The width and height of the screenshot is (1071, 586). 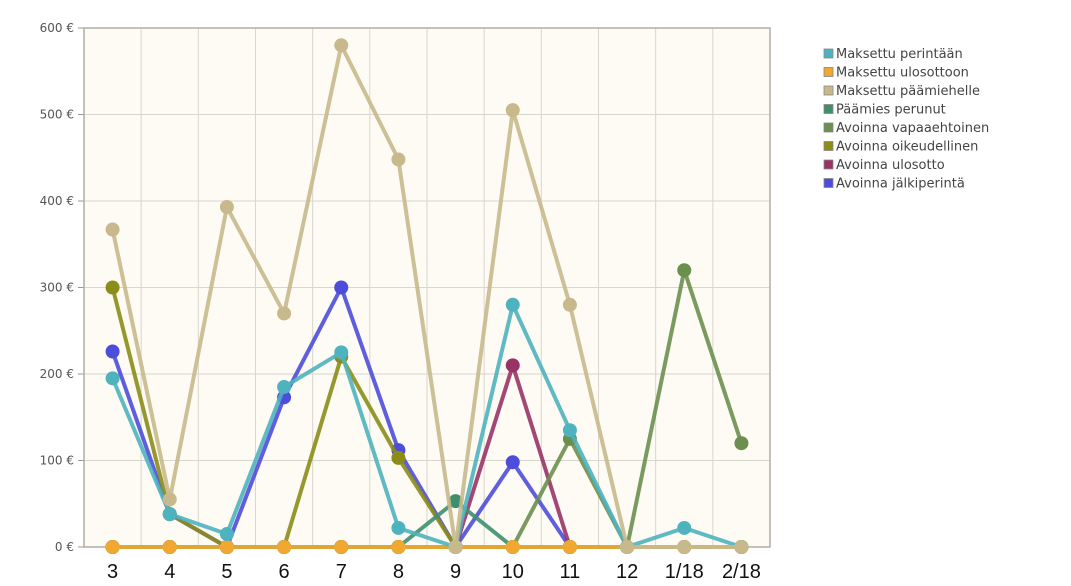 I want to click on x-tick-label: 7, so click(x=341, y=572).